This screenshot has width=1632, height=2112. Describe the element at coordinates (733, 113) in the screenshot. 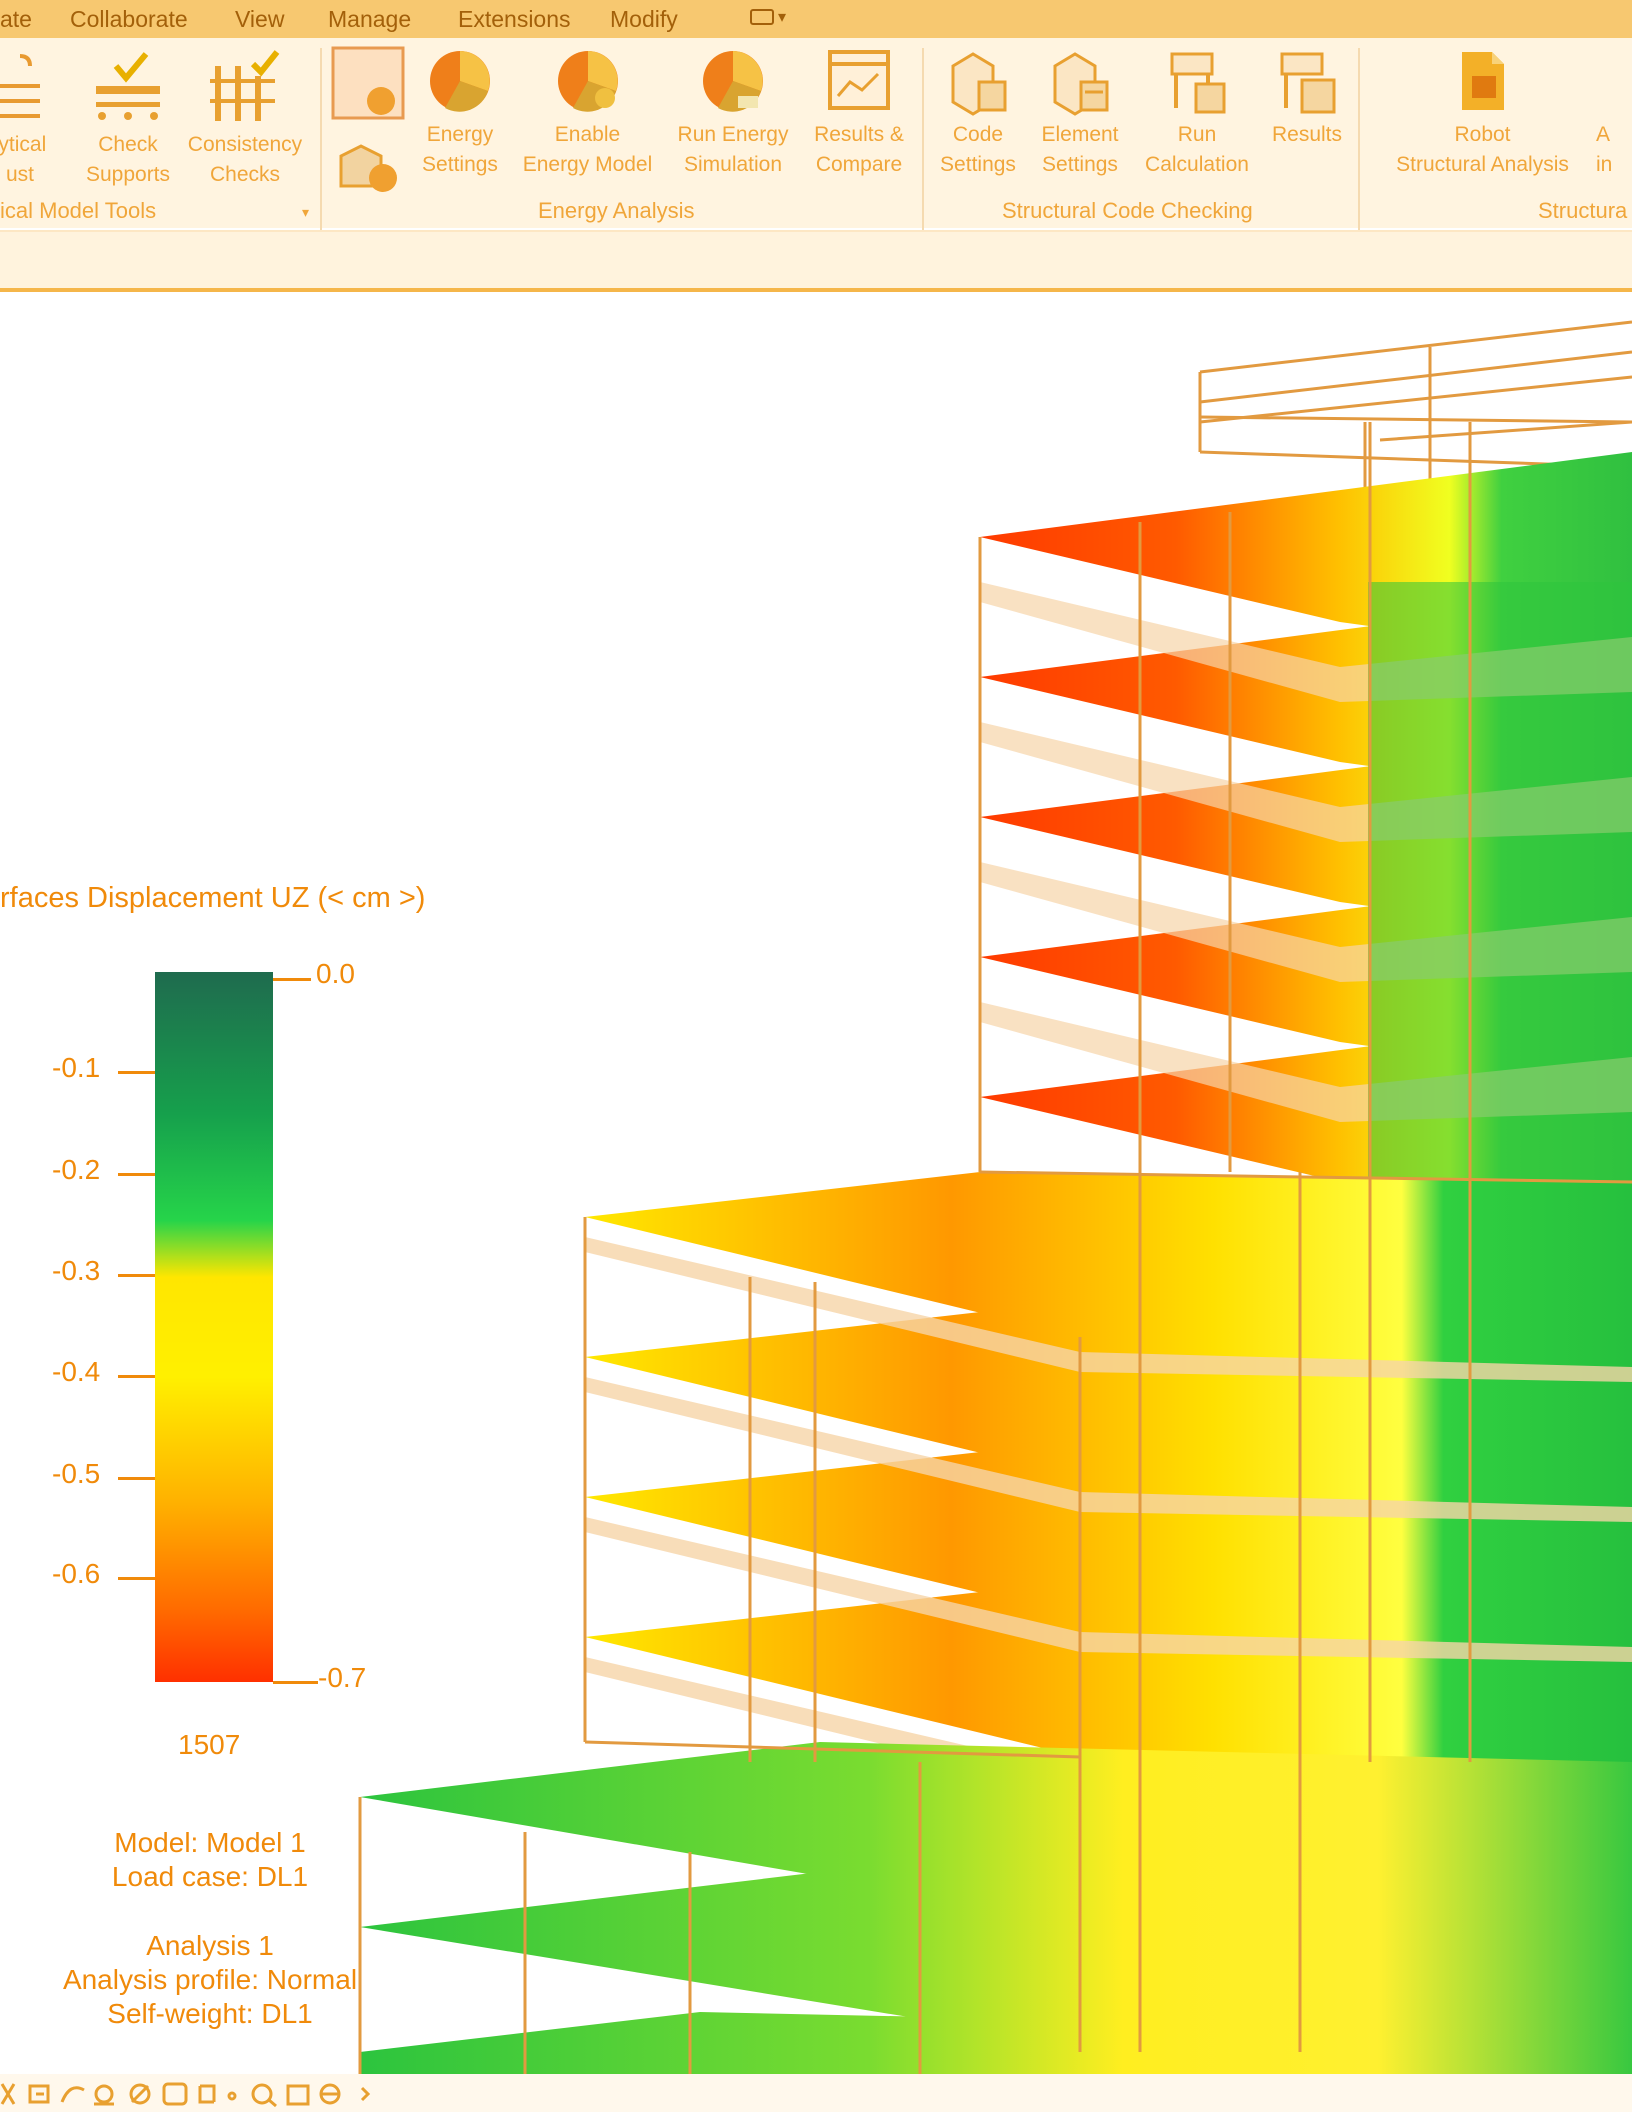

I see `run-energy-simulation-button: Run Energy Simulation` at that location.